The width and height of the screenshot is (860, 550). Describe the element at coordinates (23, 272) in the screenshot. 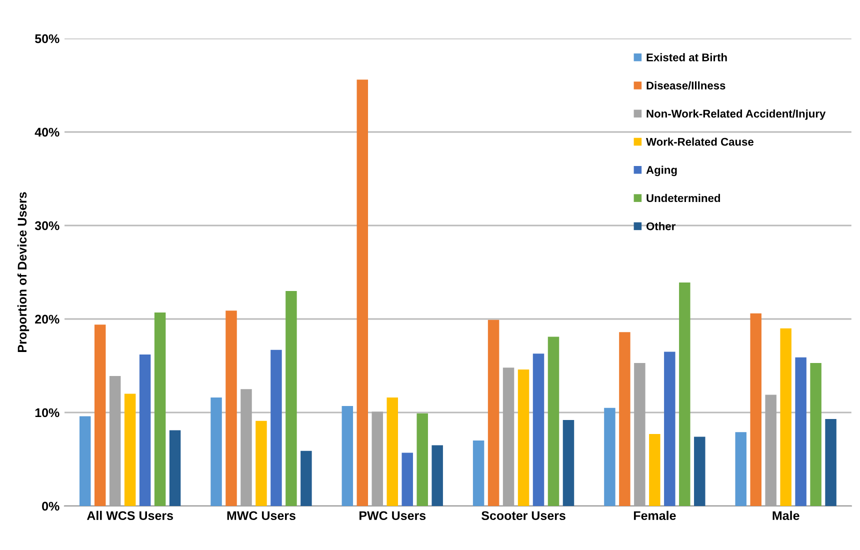

I see `y-axis-title: Proportion of Device Users` at that location.